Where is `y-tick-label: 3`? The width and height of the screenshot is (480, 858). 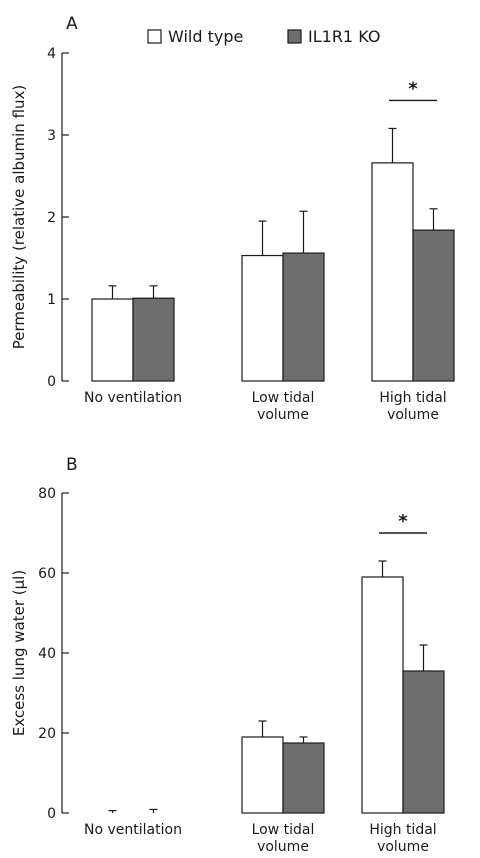 y-tick-label: 3 is located at coordinates (51, 136).